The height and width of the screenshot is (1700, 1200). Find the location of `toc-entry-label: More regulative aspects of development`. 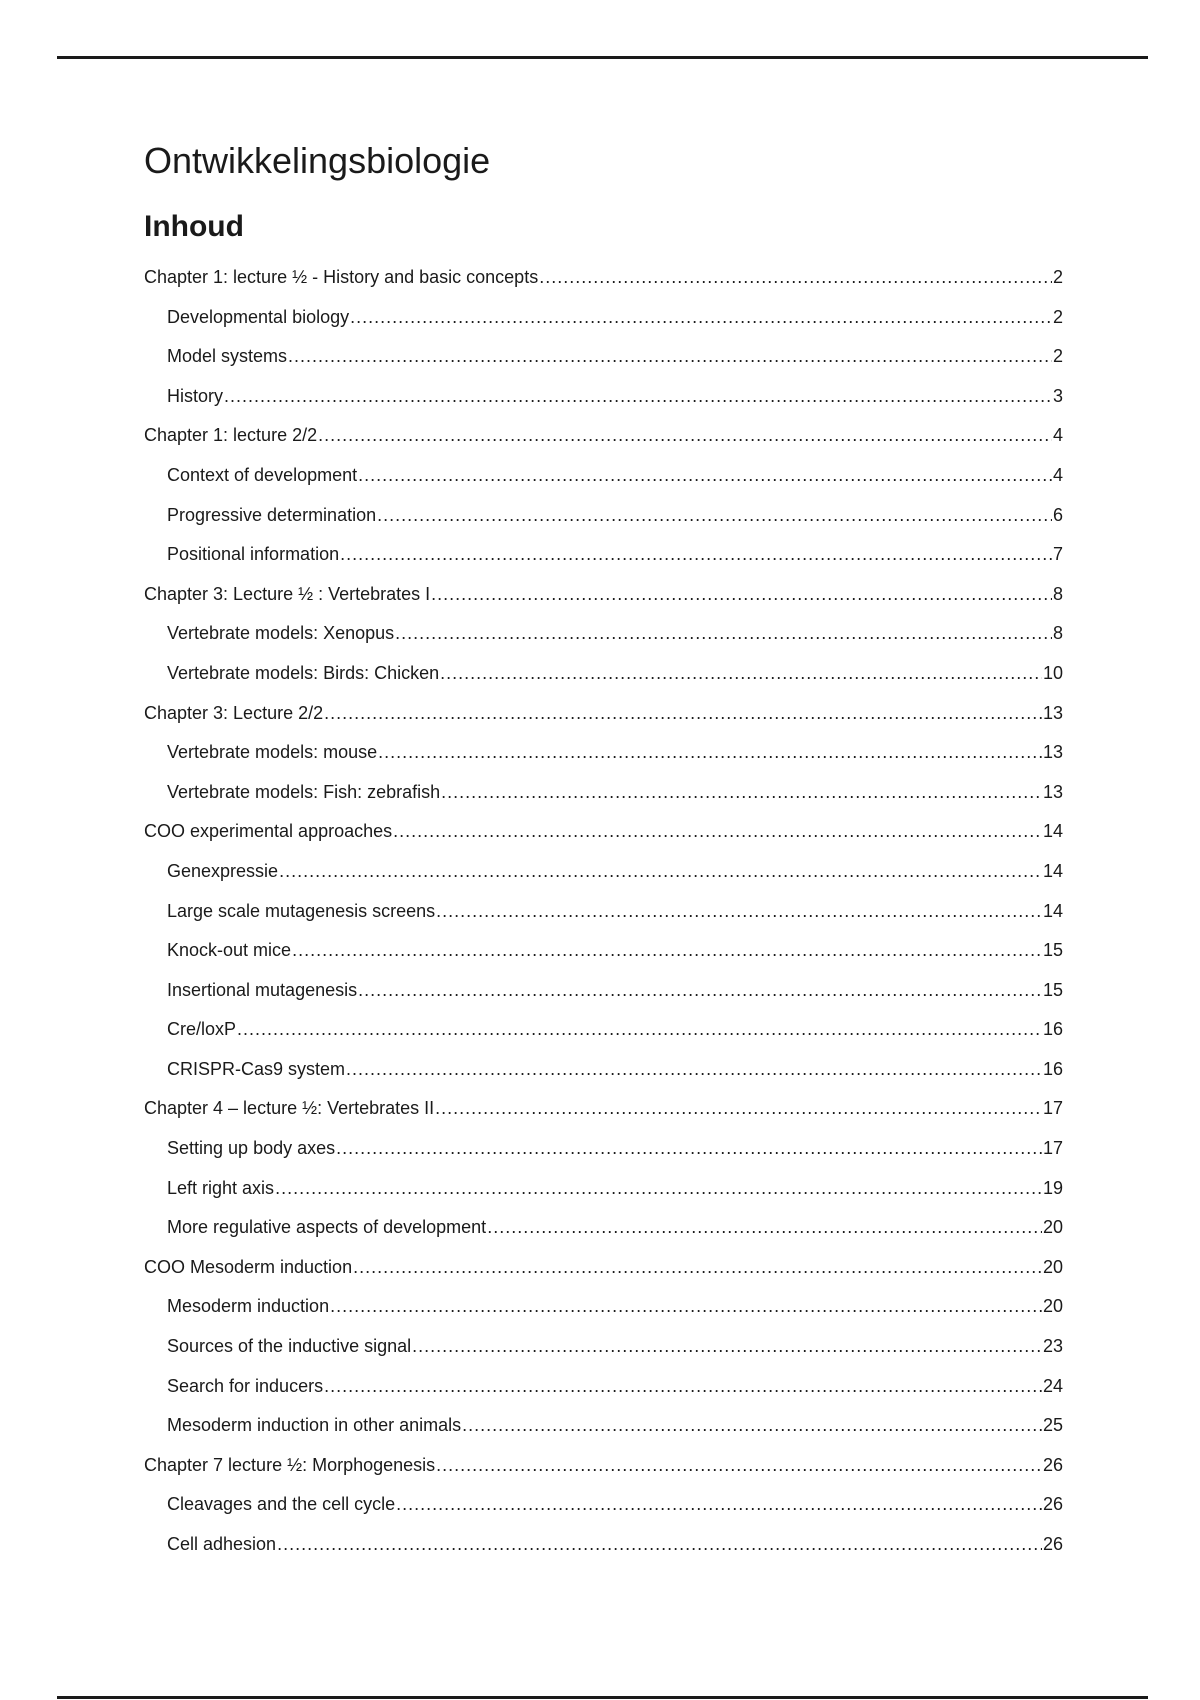

toc-entry-label: More regulative aspects of development is located at coordinates (327, 1227).